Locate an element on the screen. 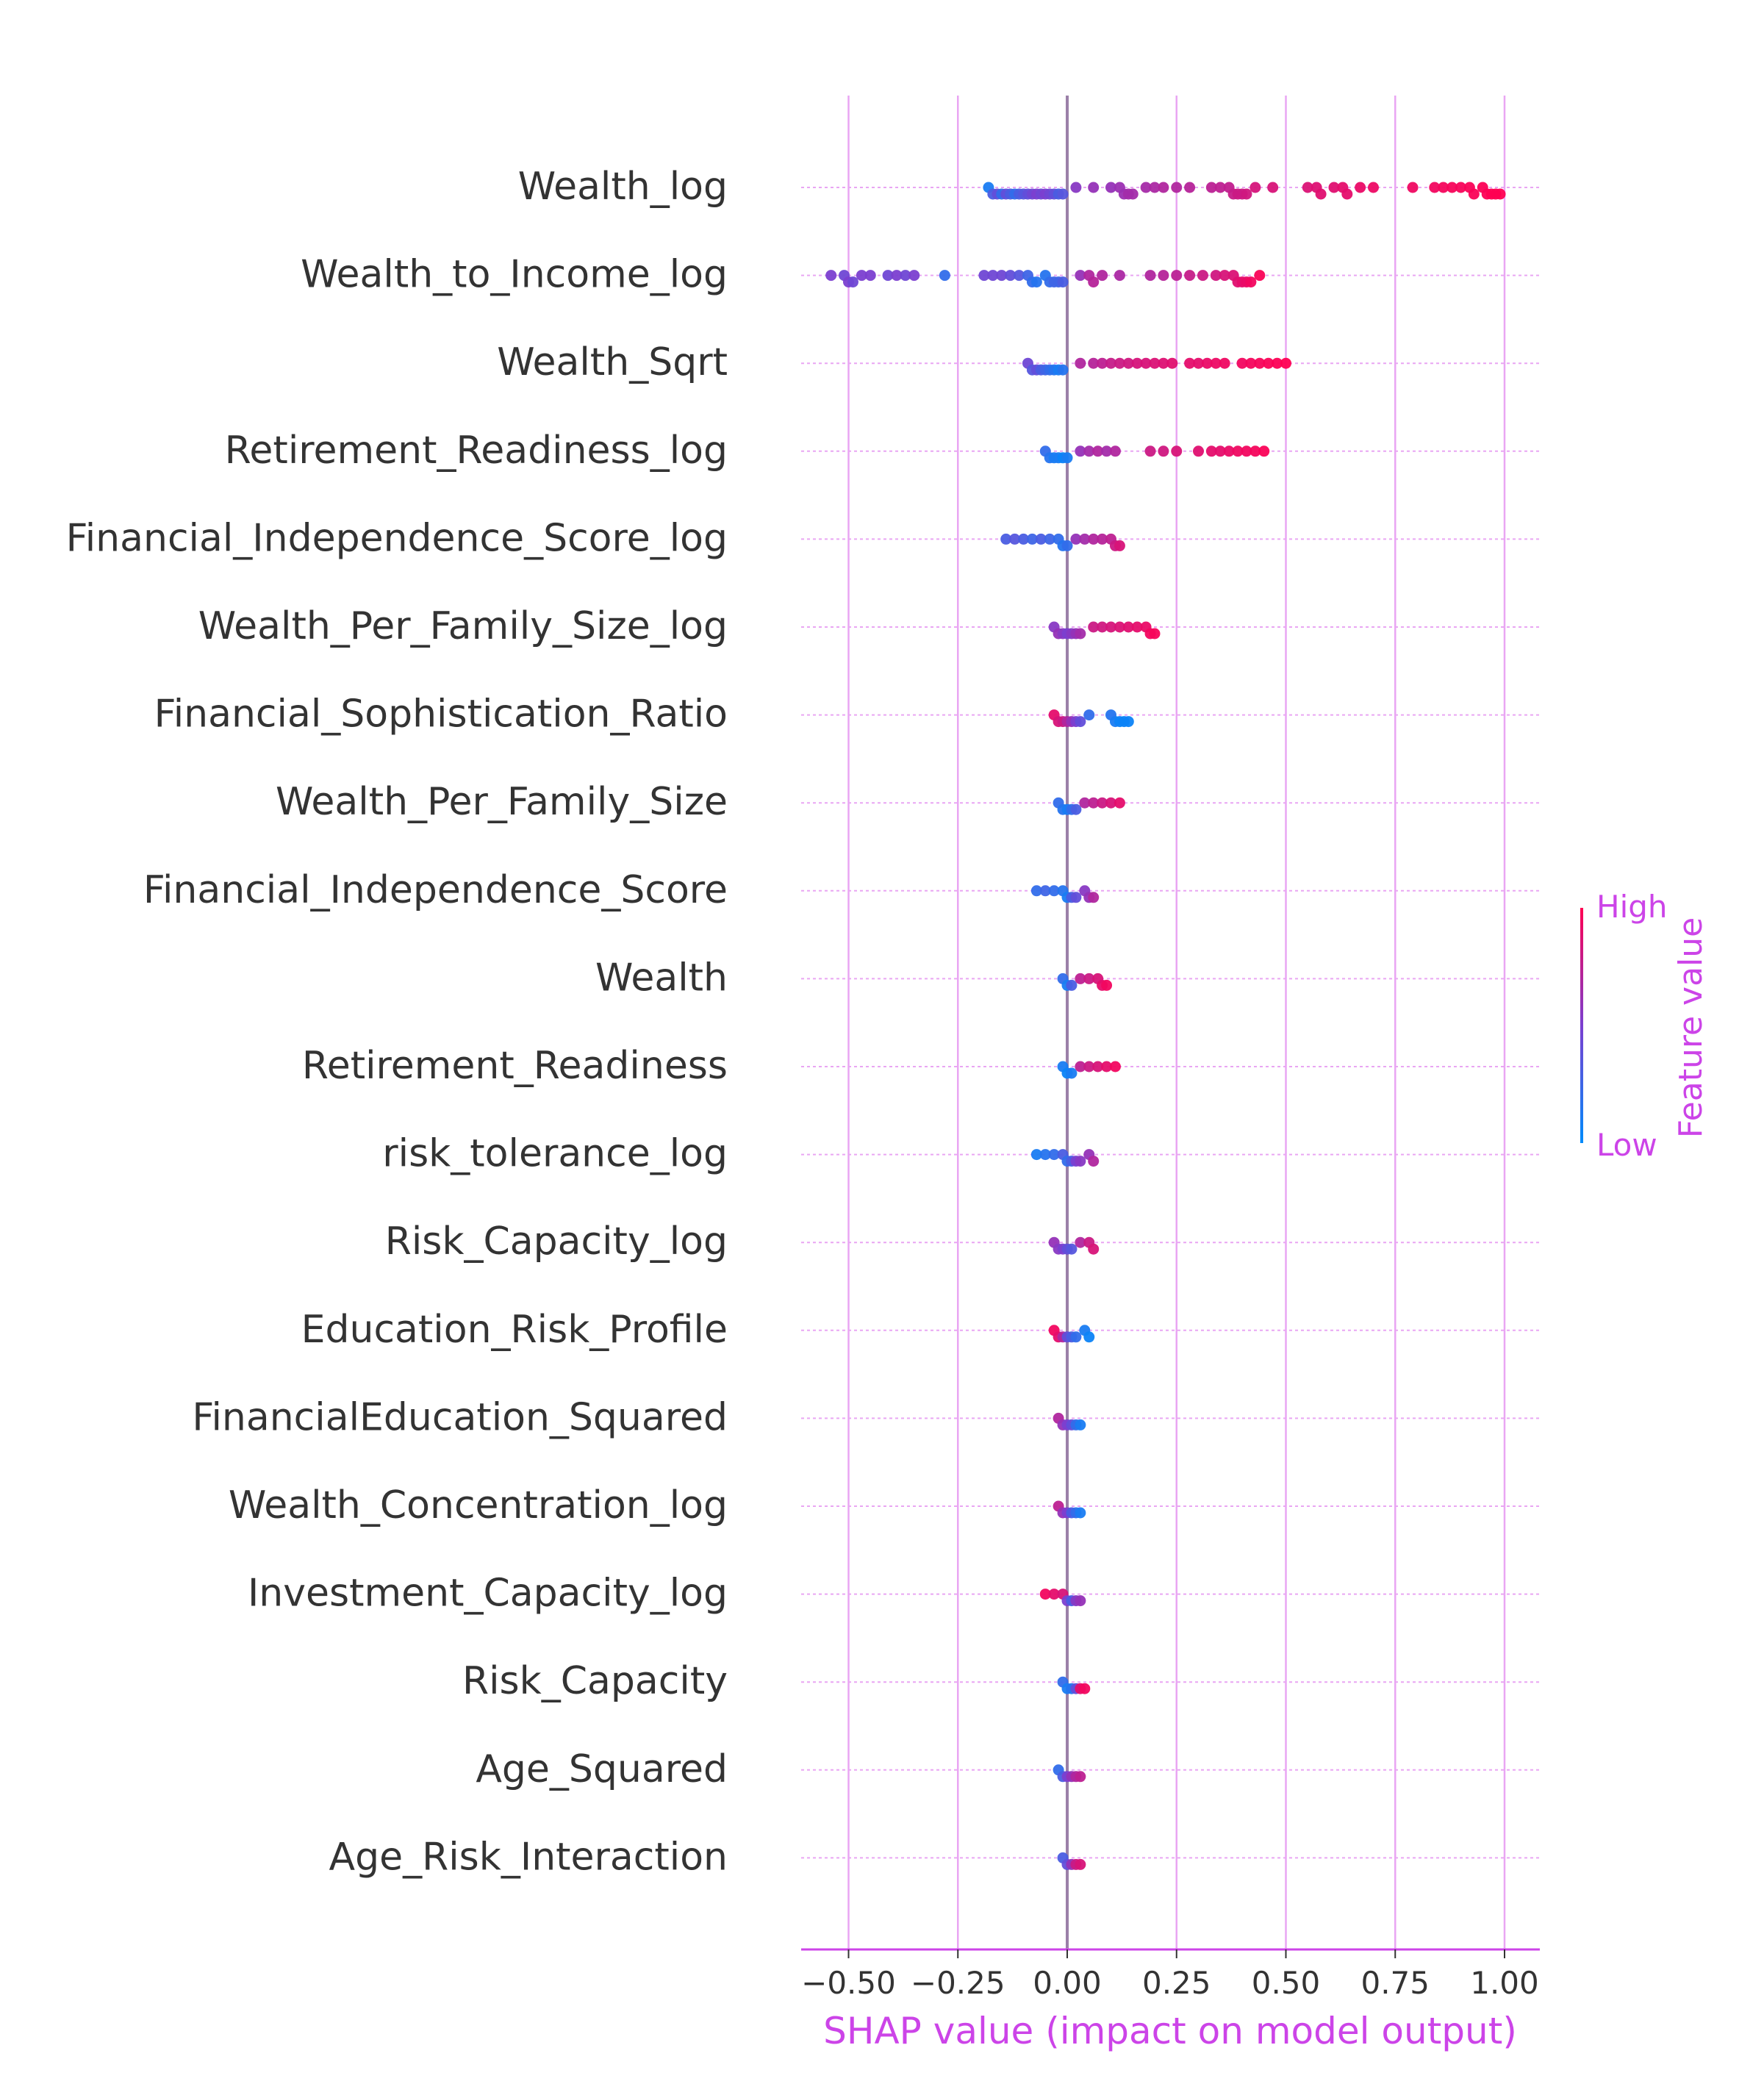 This screenshot has width=1764, height=2095. feature-label: Financial_Independence_Score is located at coordinates (435, 890).